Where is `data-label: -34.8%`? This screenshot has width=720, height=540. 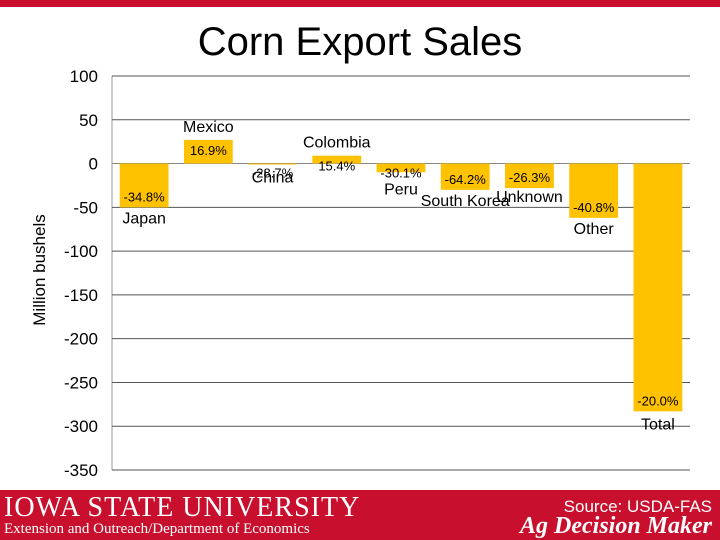 data-label: -34.8% is located at coordinates (145, 196).